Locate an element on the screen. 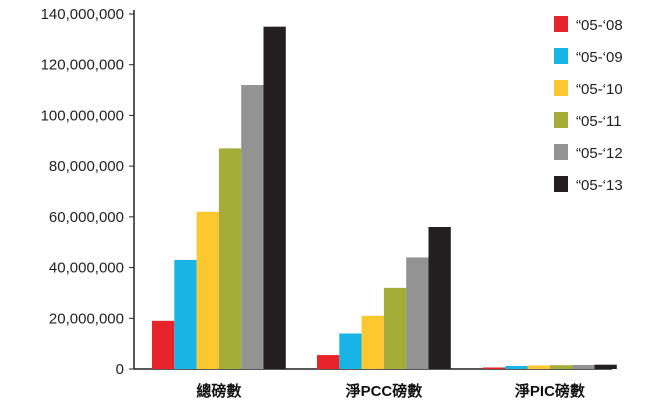  legend-label: “05-‘08 is located at coordinates (599, 25).